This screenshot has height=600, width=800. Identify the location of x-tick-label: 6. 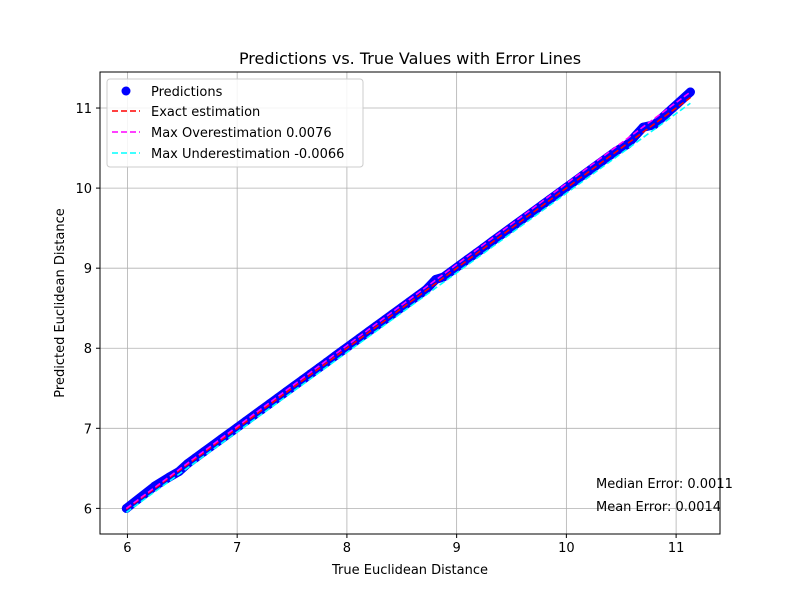
(127, 548).